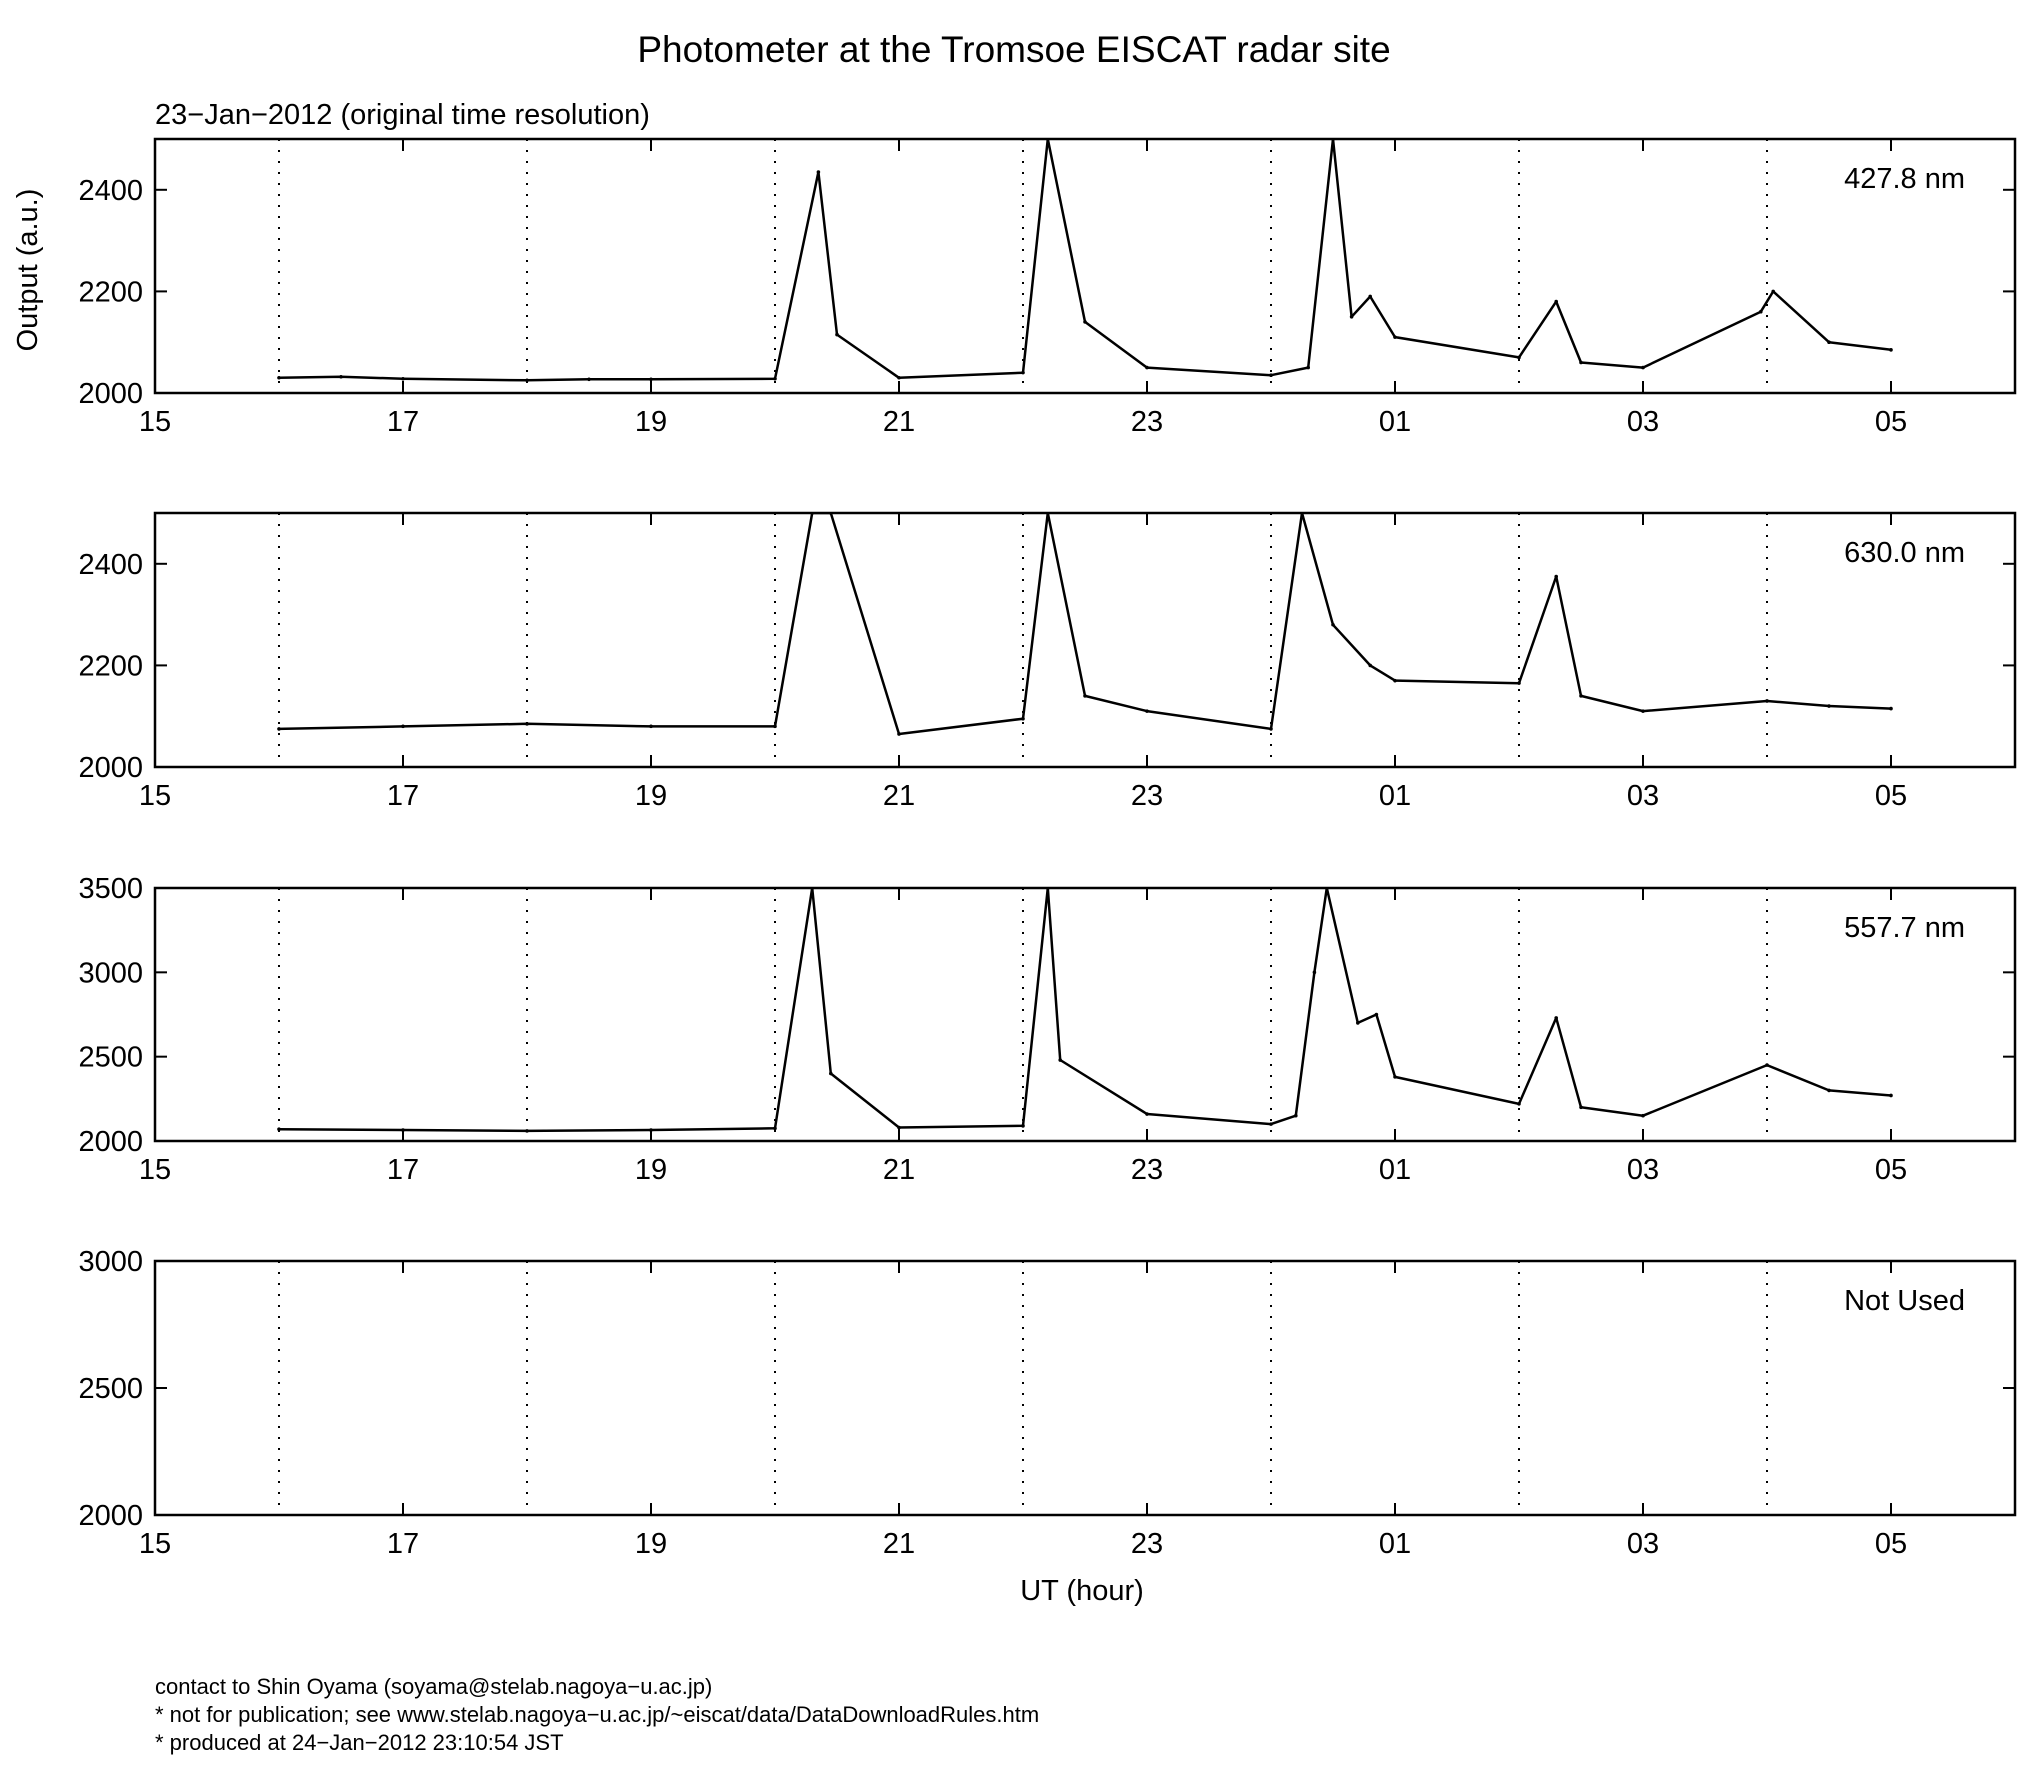  I want to click on panel-label: 630.0 nm, so click(1904, 553).